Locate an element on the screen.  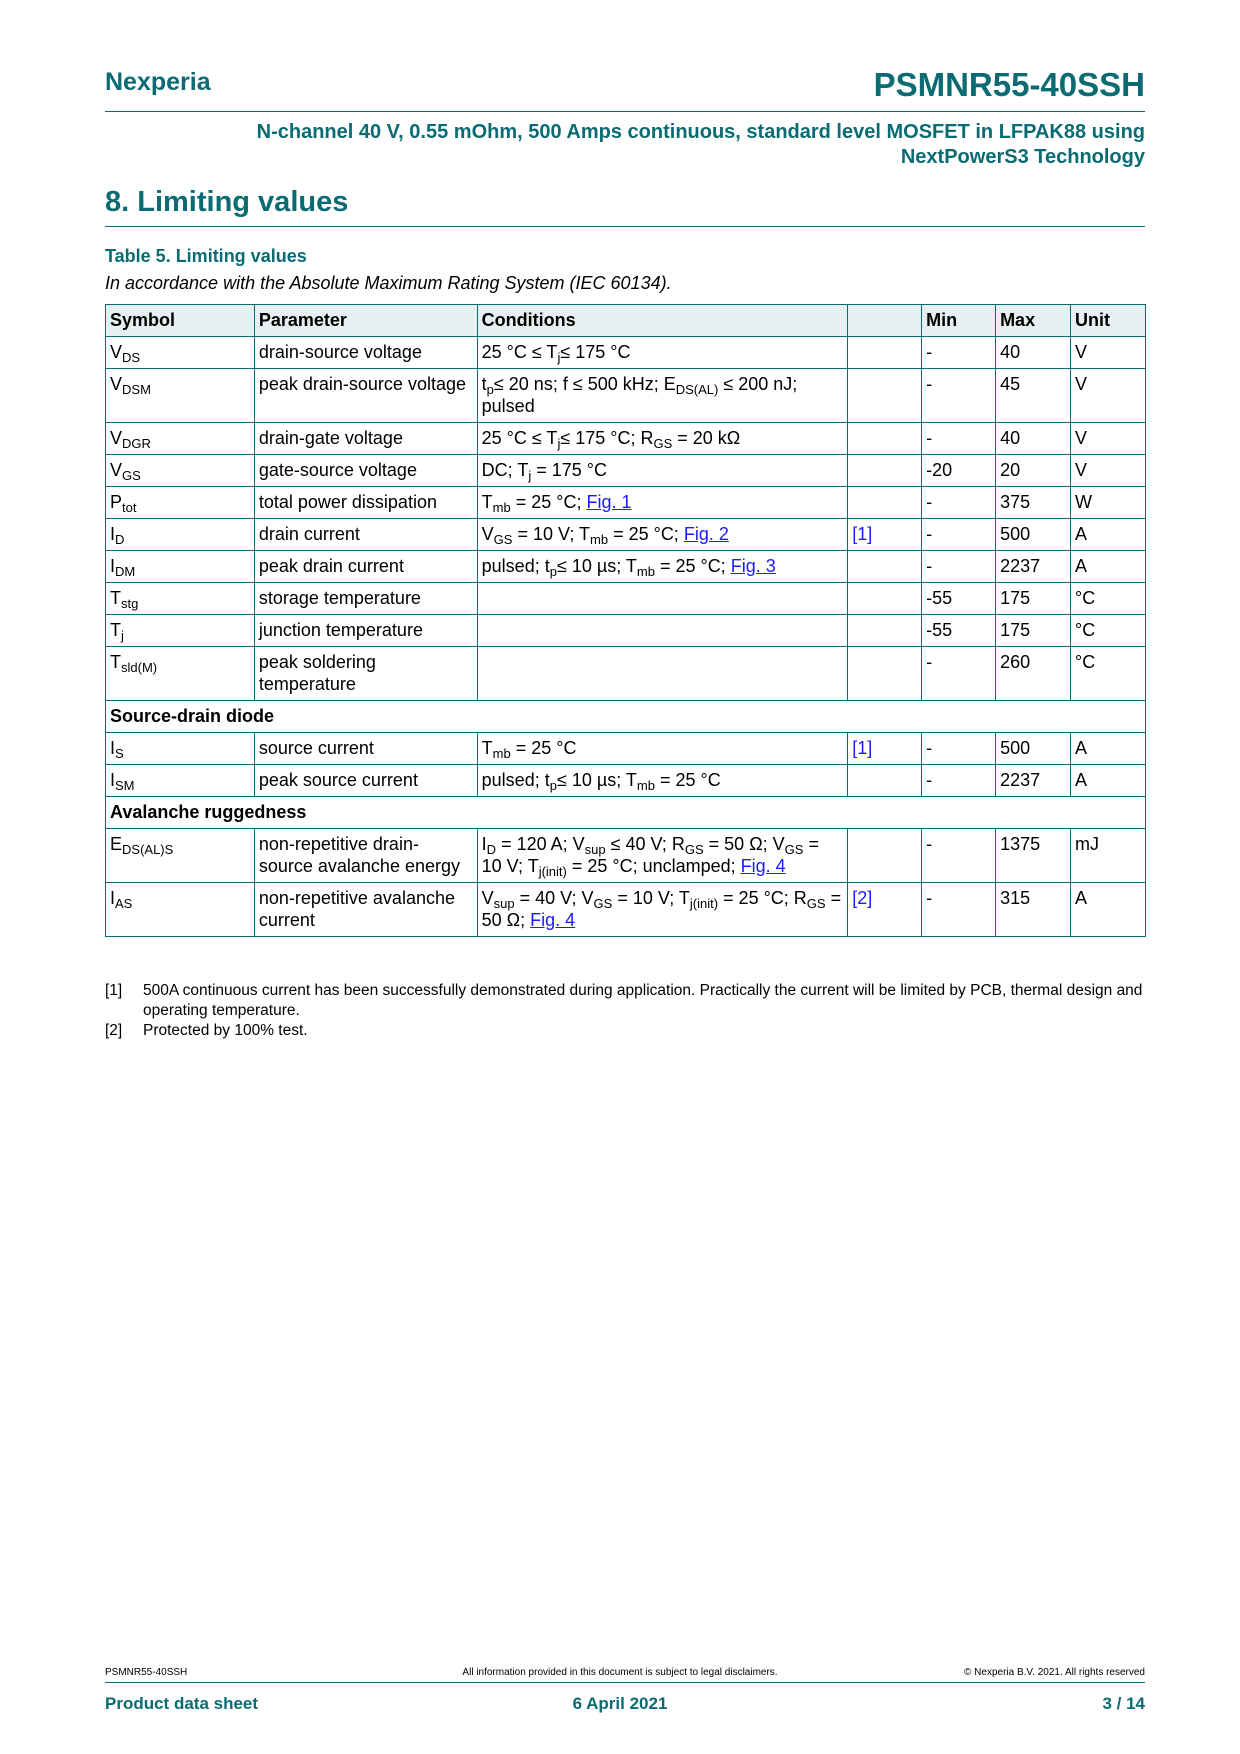
symbol-cell: IDM is located at coordinates (180, 566).